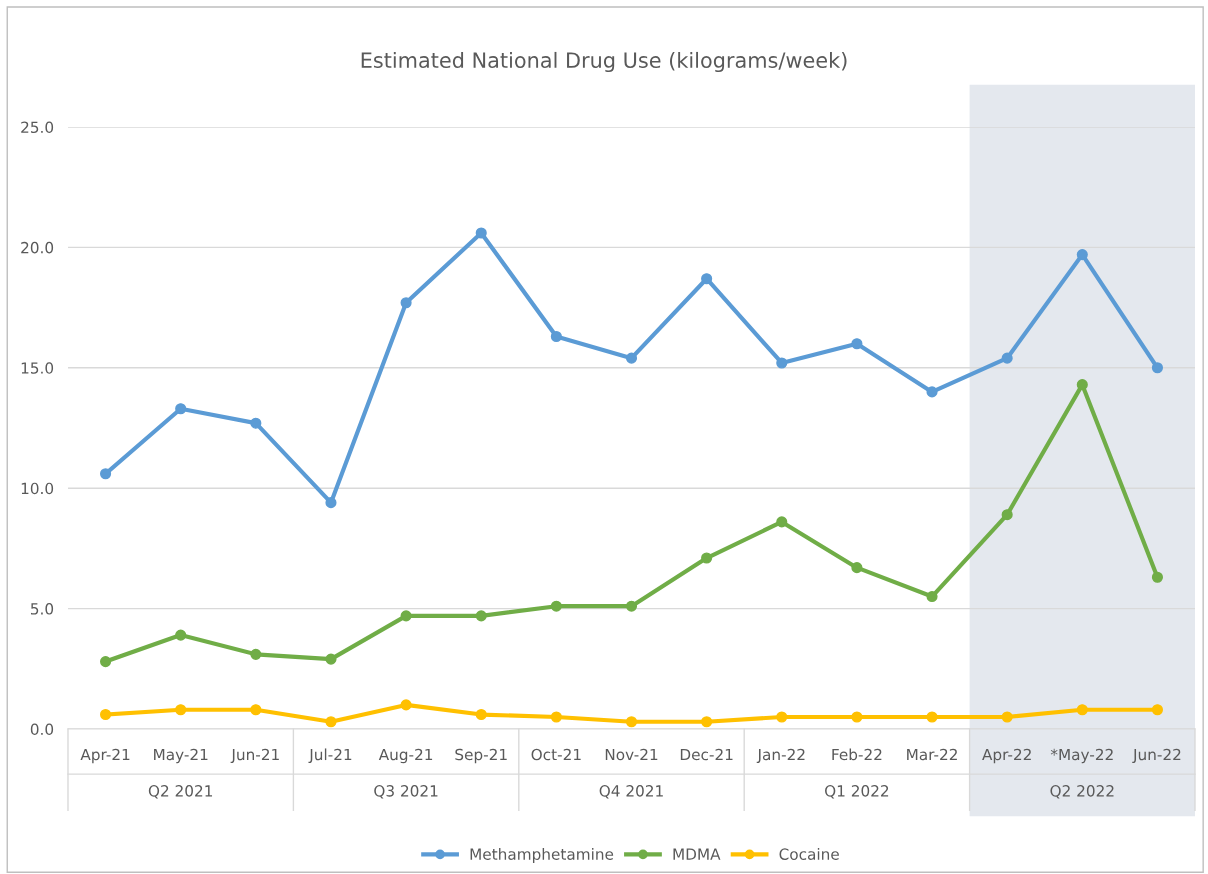  Describe the element at coordinates (406, 792) in the screenshot. I see `text: Q3 2021` at that location.